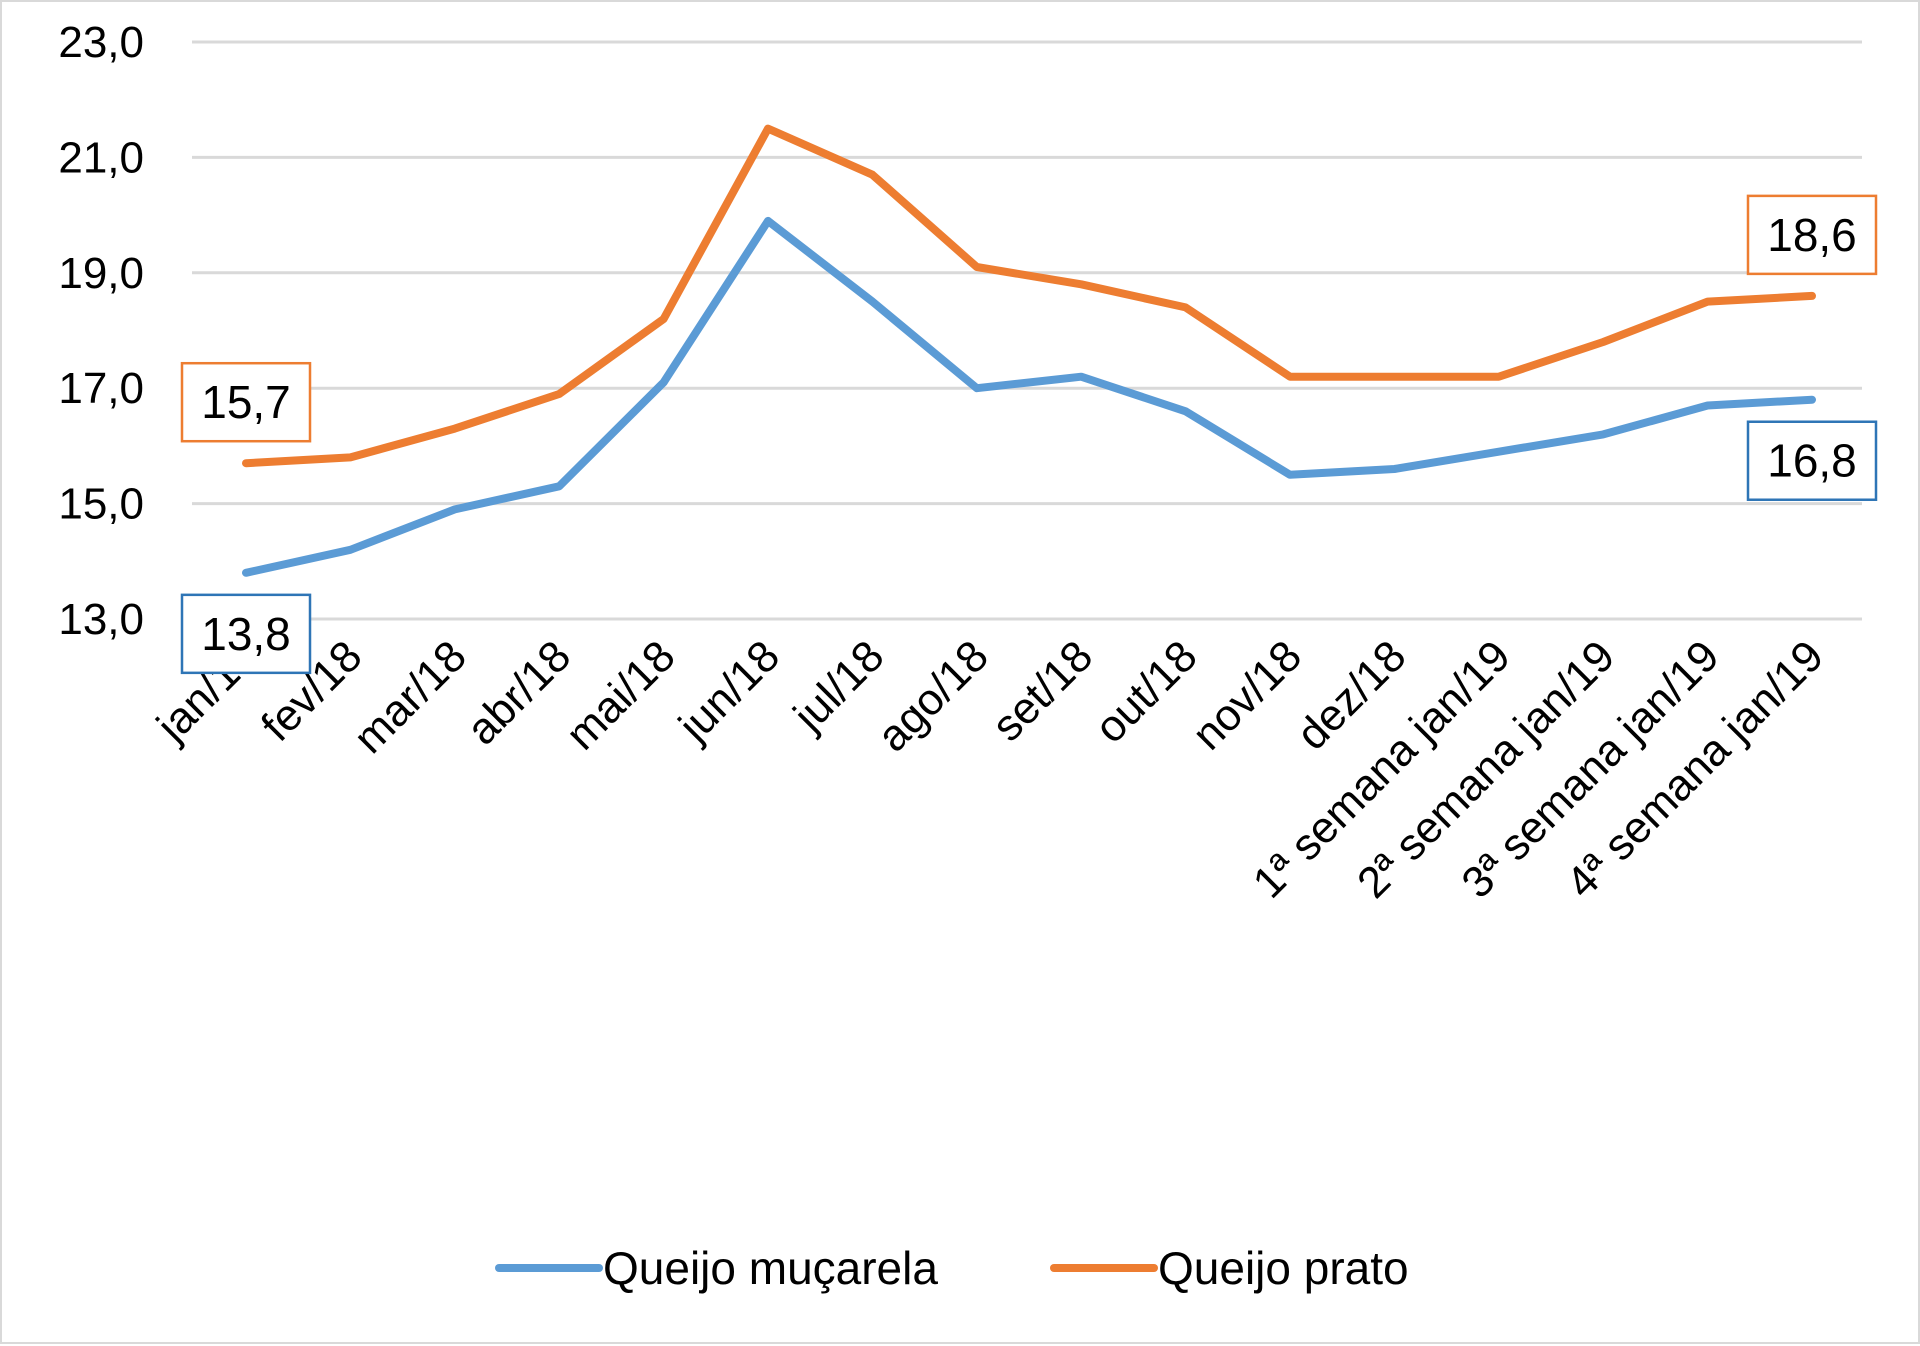 The height and width of the screenshot is (1346, 1920). Describe the element at coordinates (101, 157) in the screenshot. I see `y-tick-label: 21,0` at that location.